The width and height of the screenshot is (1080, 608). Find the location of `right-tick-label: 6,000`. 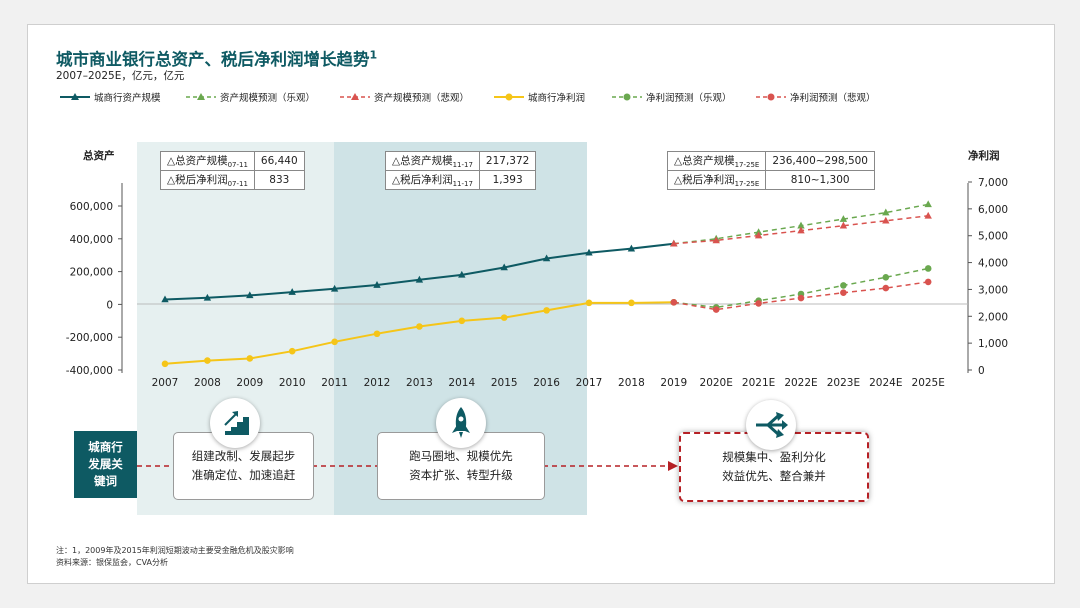

right-tick-label: 6,000 is located at coordinates (993, 210).